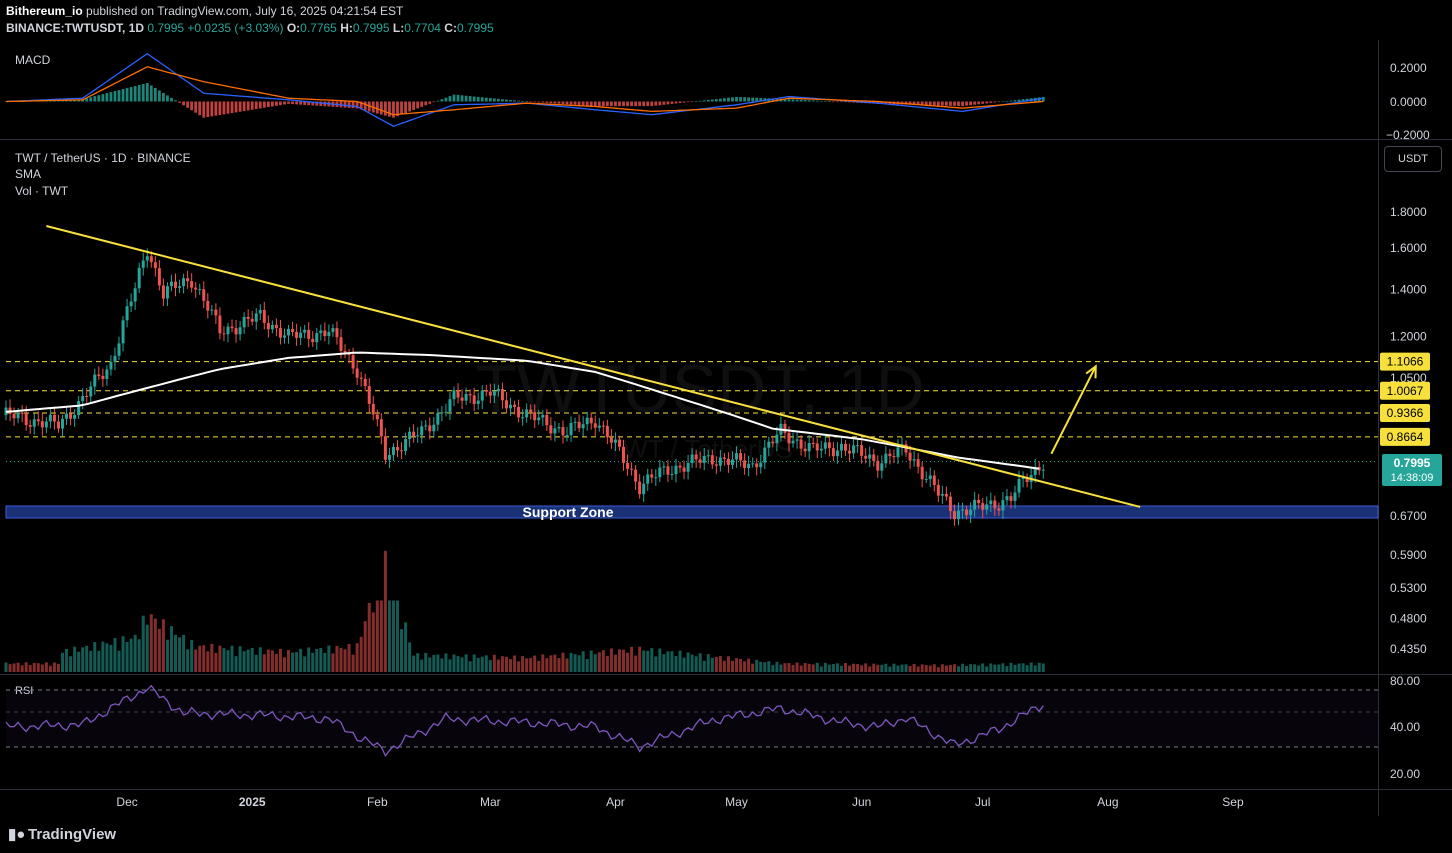 The image size is (1452, 853). What do you see at coordinates (28, 174) in the screenshot?
I see `sma-label: SMA` at bounding box center [28, 174].